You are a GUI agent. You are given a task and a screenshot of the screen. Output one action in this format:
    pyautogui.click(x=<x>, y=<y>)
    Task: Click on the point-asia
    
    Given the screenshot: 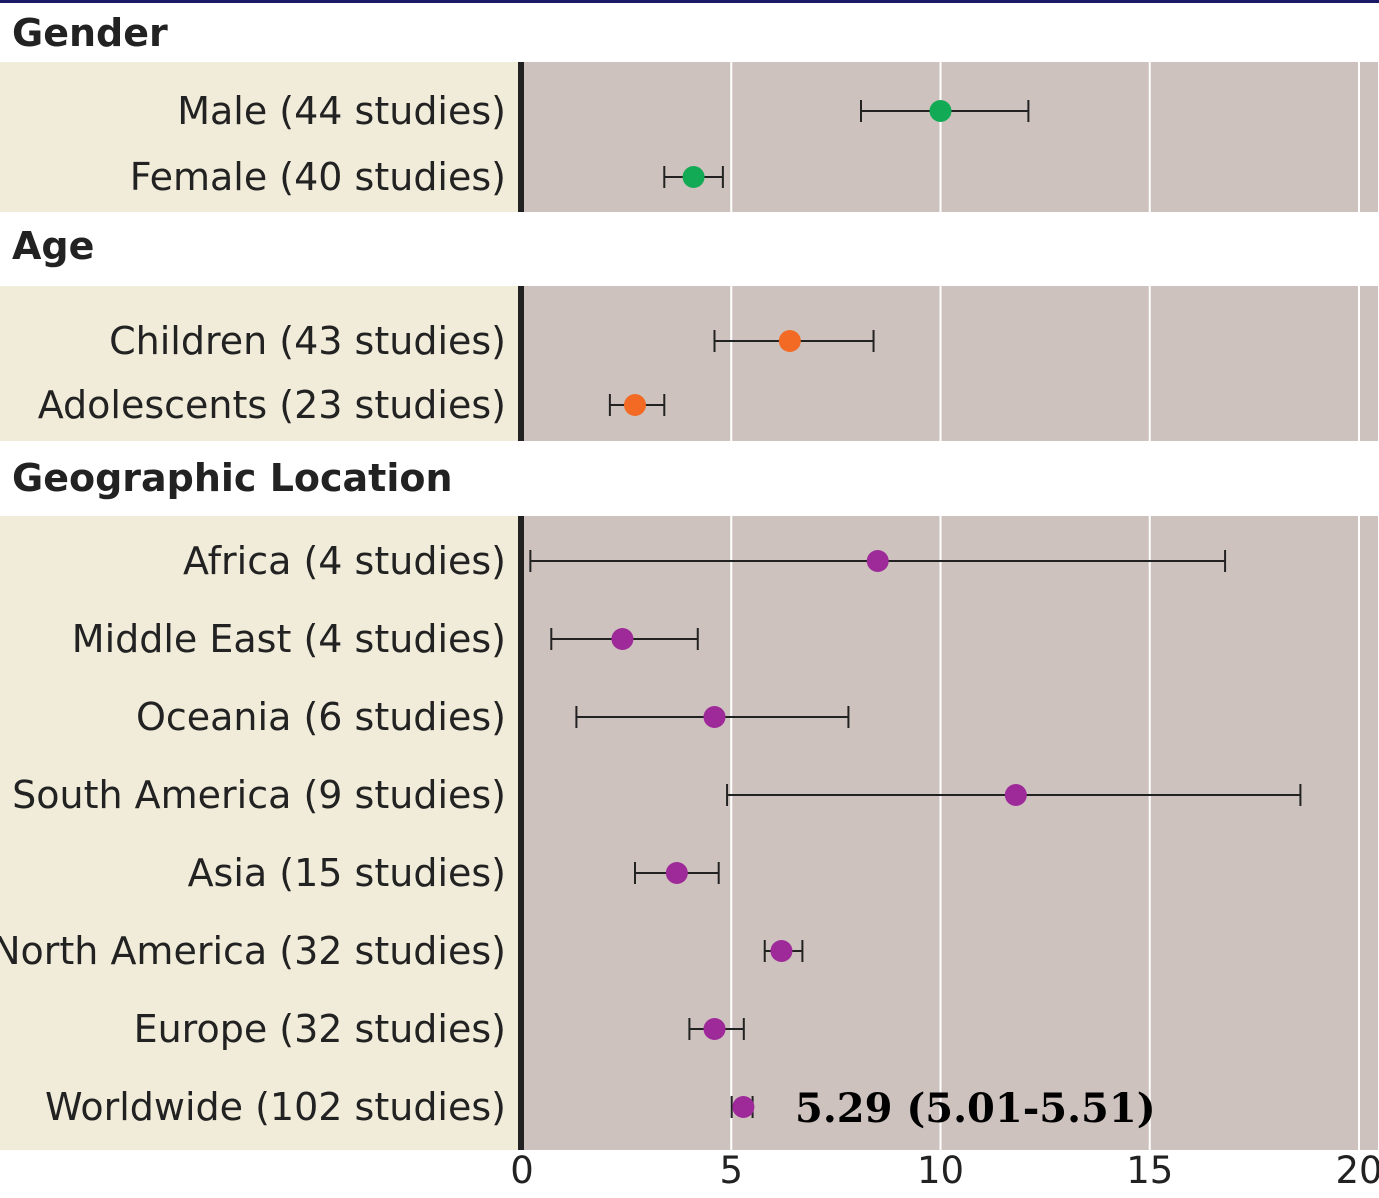 What is the action you would take?
    pyautogui.click(x=676, y=873)
    